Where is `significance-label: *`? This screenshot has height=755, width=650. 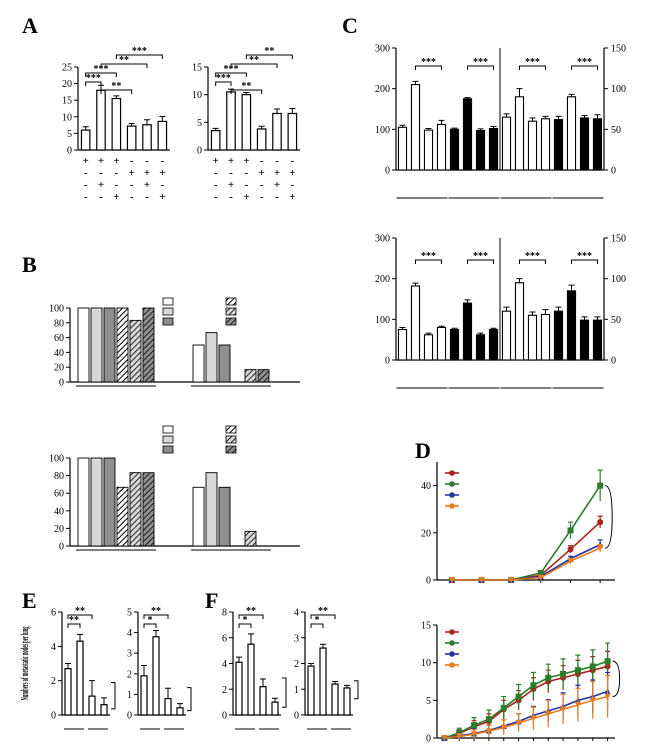
significance-label: * is located at coordinates (150, 620).